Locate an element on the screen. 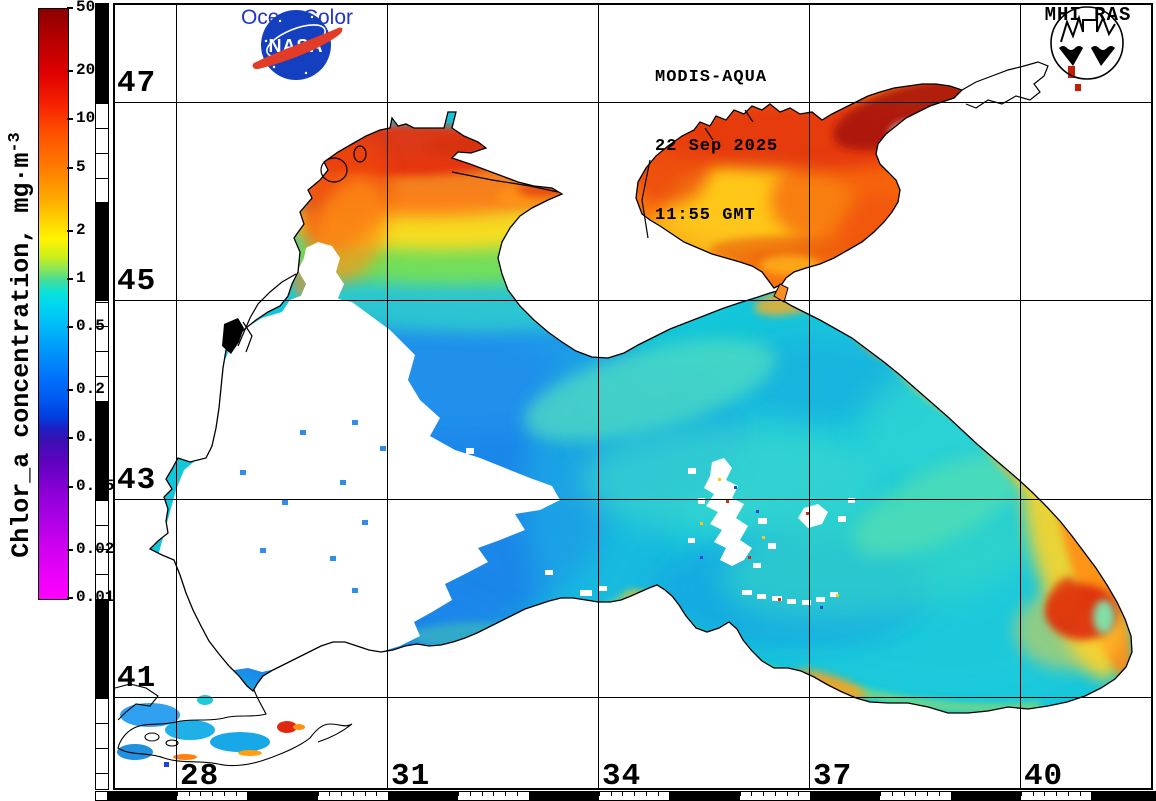  danube-lagoons is located at coordinates (233, 336).